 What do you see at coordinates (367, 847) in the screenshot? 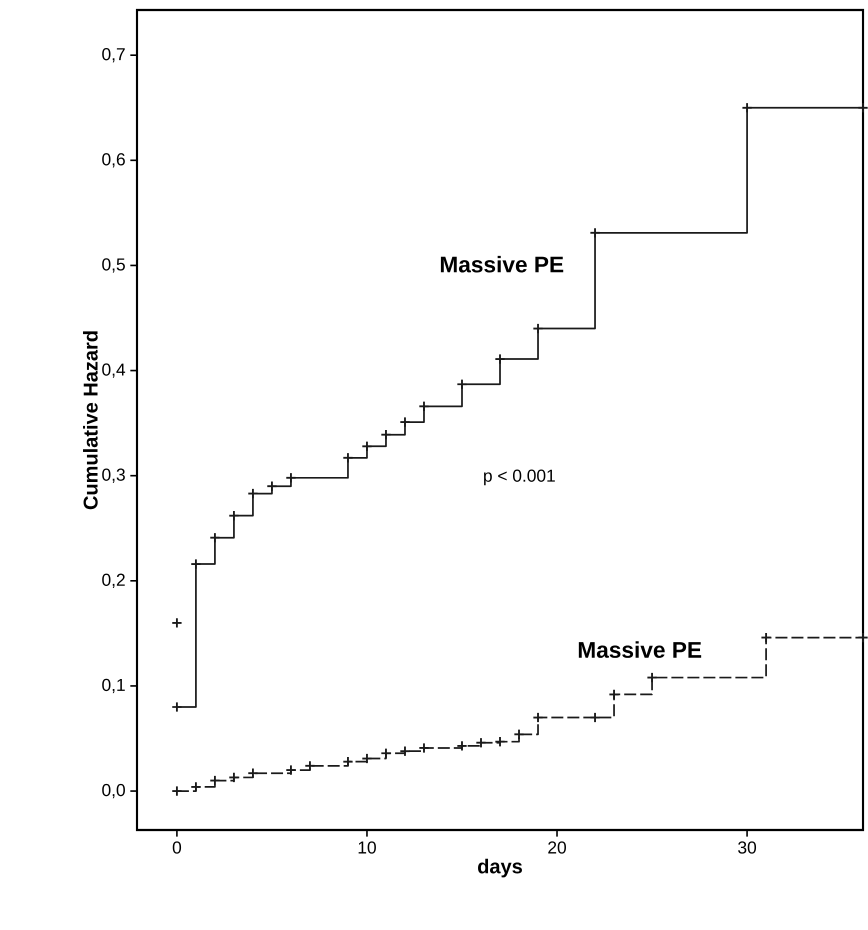
I see `x-tick-label: 10` at bounding box center [367, 847].